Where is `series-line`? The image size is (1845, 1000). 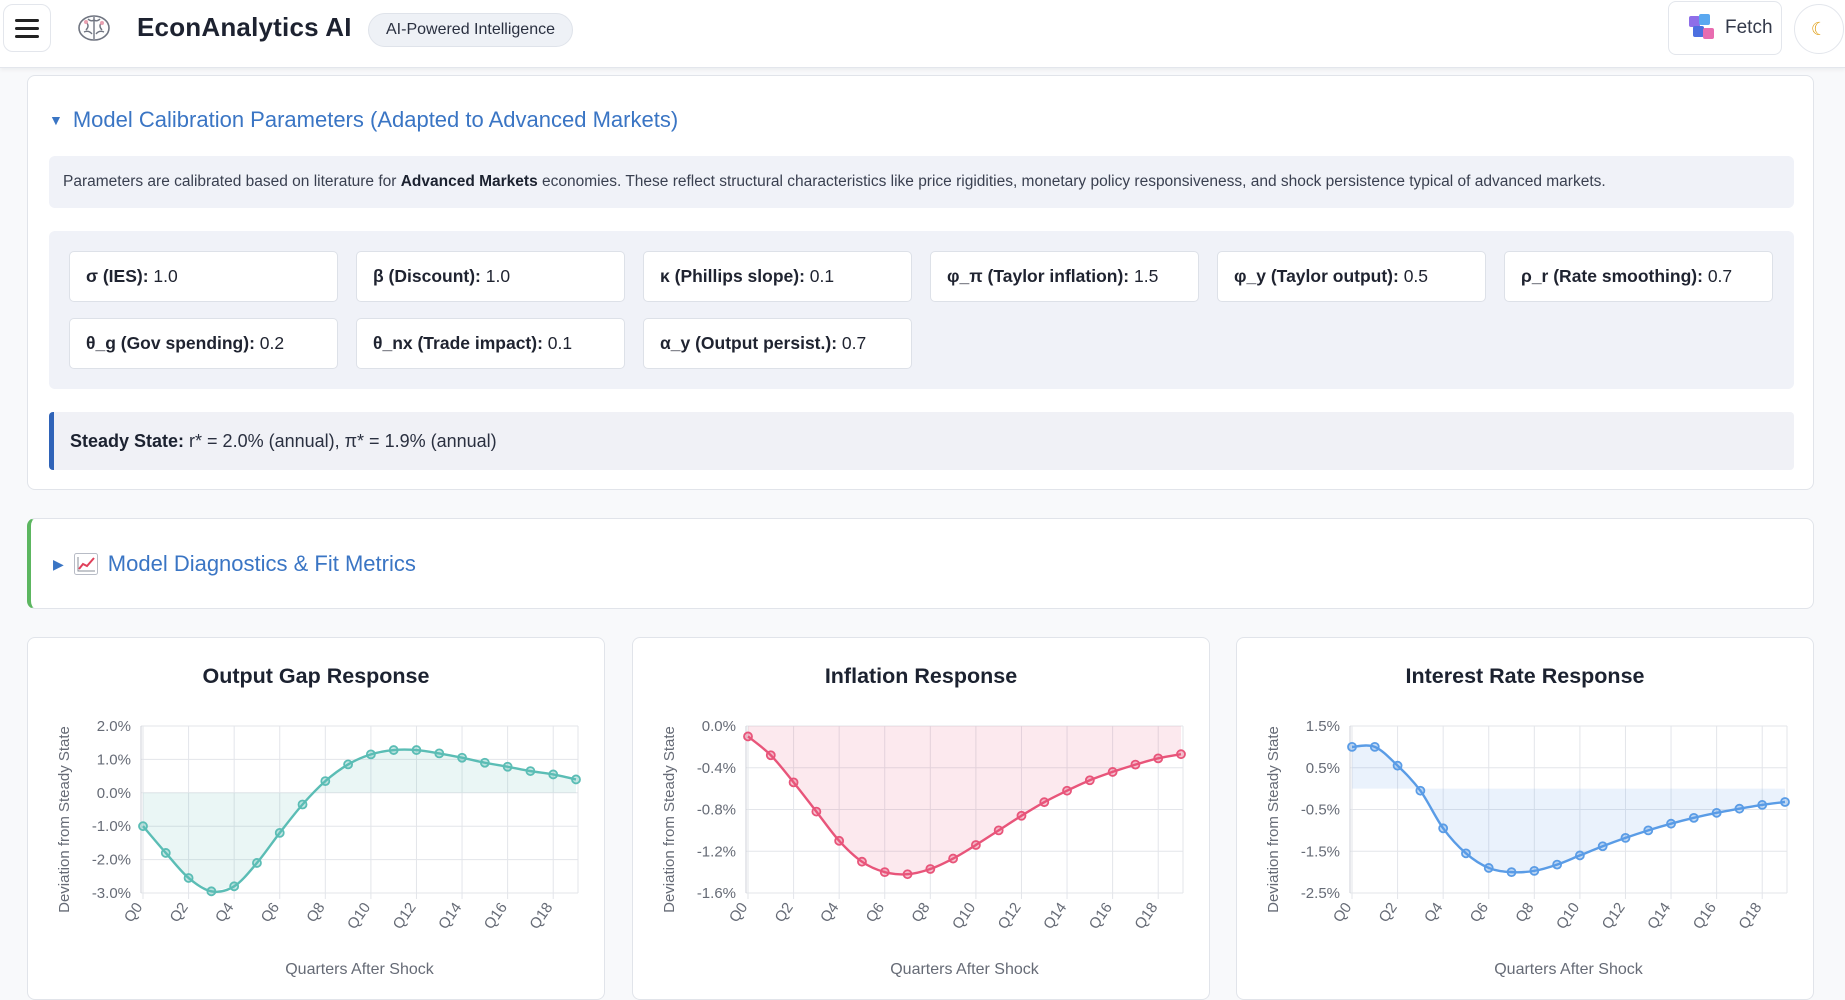 series-line is located at coordinates (359, 820).